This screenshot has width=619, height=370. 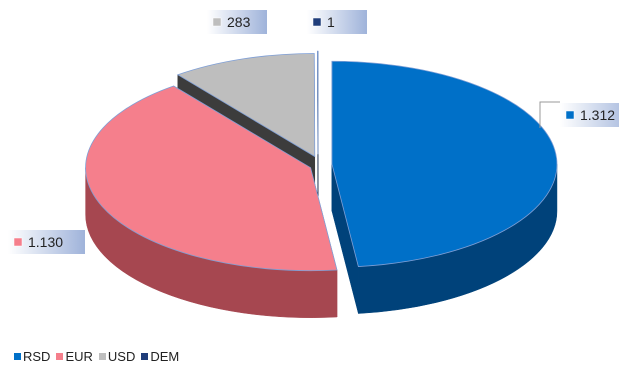 What do you see at coordinates (17, 356) in the screenshot?
I see `legend-swatch-rsd` at bounding box center [17, 356].